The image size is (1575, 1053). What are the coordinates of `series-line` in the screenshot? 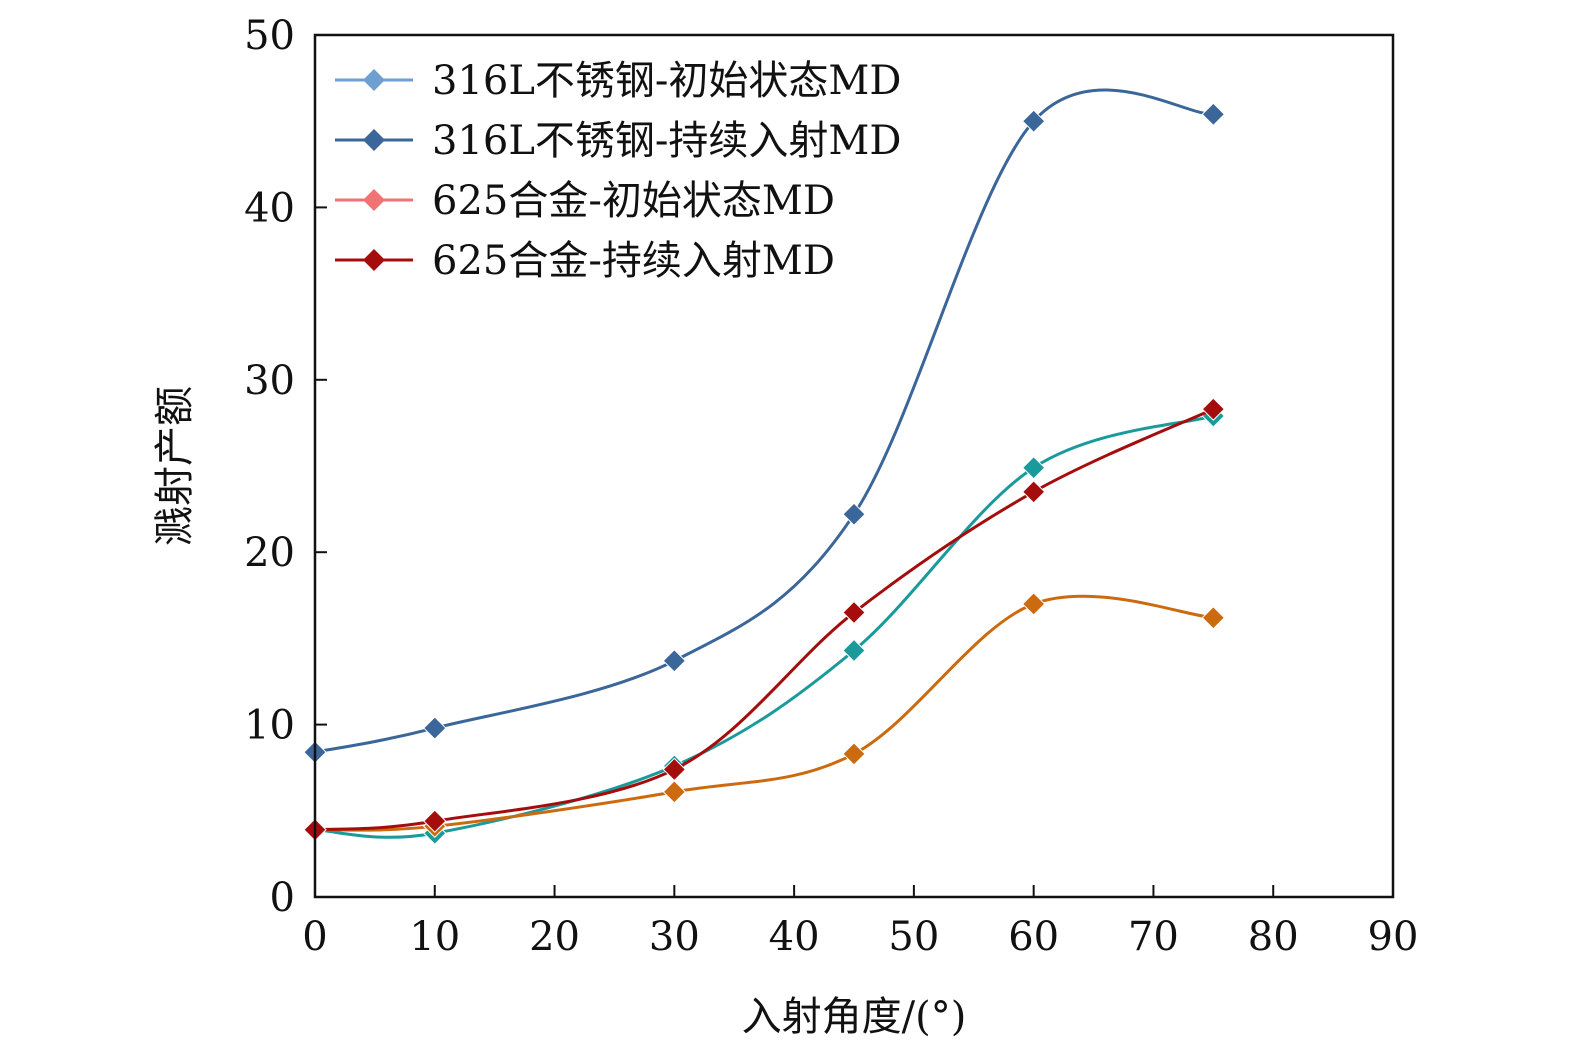 It's located at (764, 713).